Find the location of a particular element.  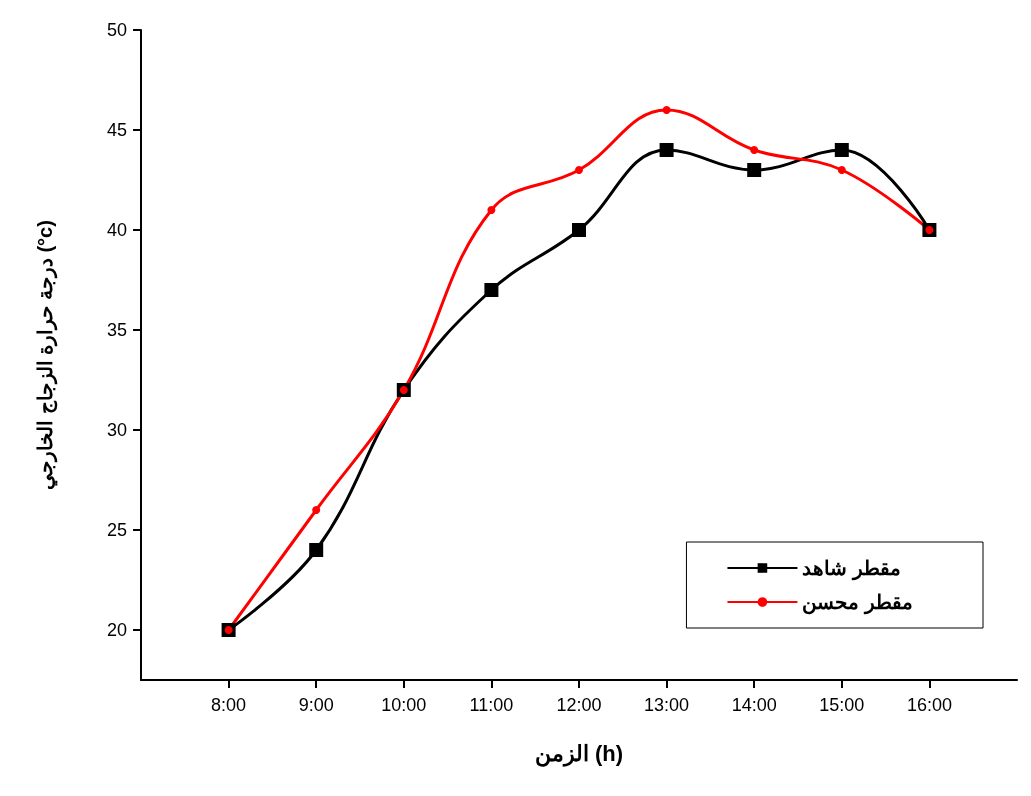

legend-label: مقطر محسن is located at coordinates (858, 603).